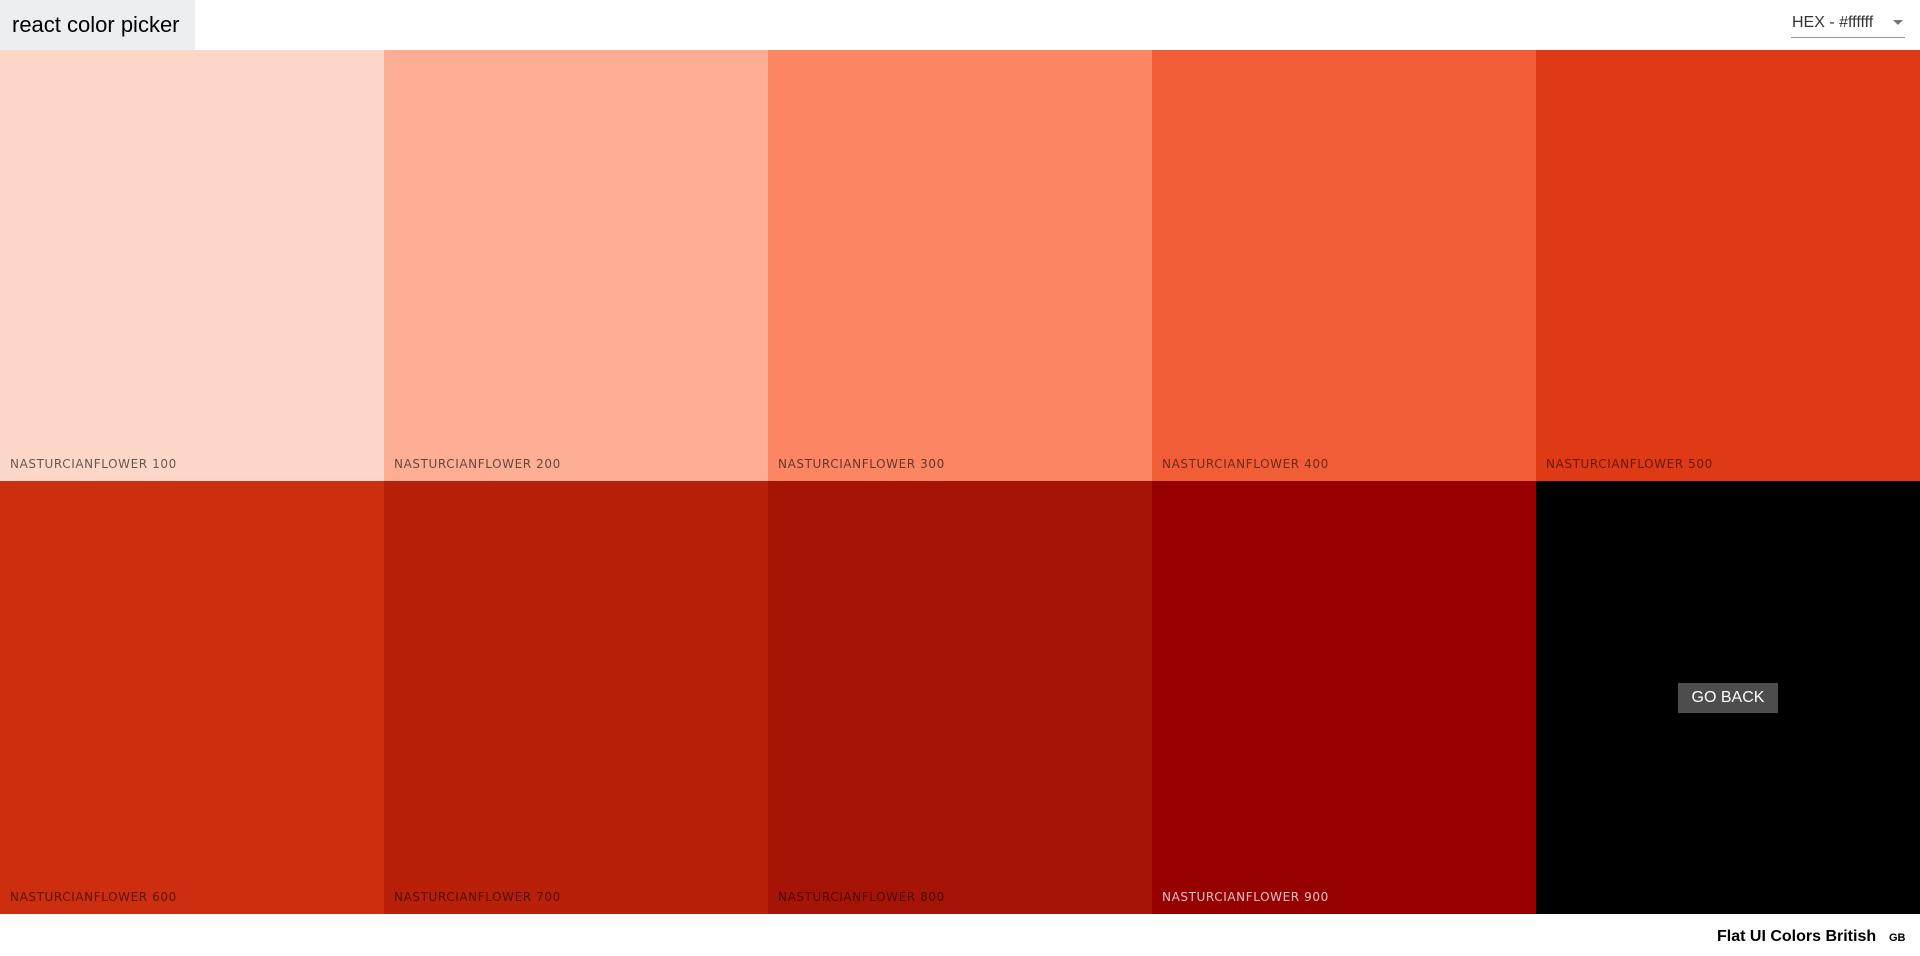 The width and height of the screenshot is (1920, 956). What do you see at coordinates (1245, 464) in the screenshot?
I see `color-name: NASTURCIANFLOWER 400` at bounding box center [1245, 464].